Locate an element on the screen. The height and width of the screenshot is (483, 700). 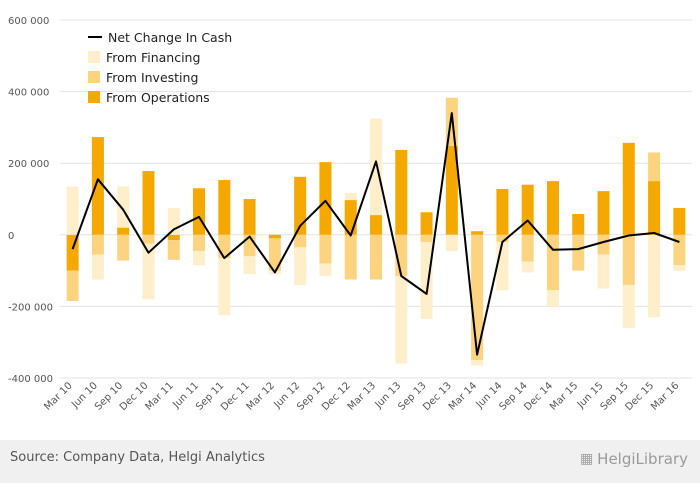
x-tick-label: Mar 14 is located at coordinates (463, 396).